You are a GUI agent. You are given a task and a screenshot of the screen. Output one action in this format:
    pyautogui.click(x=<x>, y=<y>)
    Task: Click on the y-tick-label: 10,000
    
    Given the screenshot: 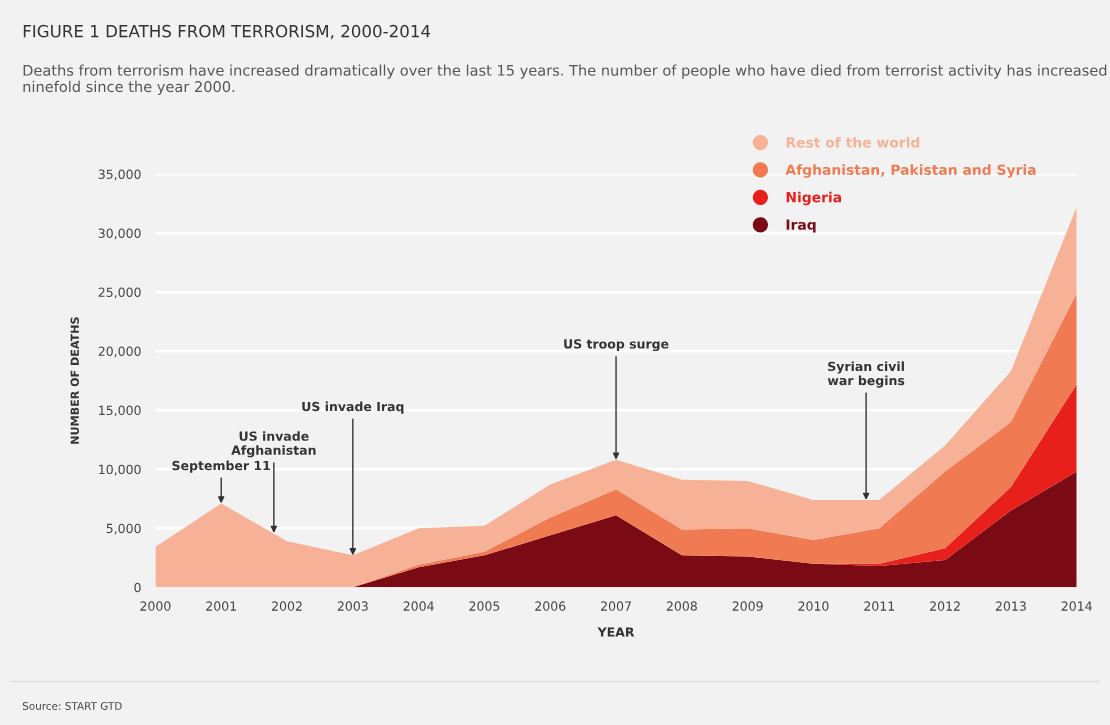 What is the action you would take?
    pyautogui.click(x=120, y=470)
    